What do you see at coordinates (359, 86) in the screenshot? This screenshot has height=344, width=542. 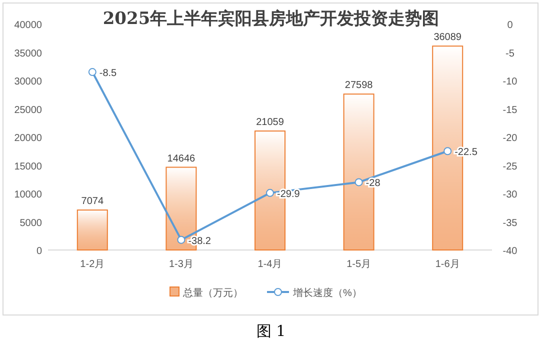 I see `data-label: 27598` at bounding box center [359, 86].